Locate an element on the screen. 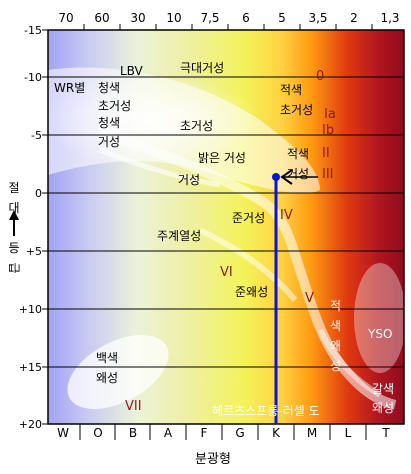 This screenshot has width=411, height=474. bottom-tick-marks is located at coordinates (223, 432).